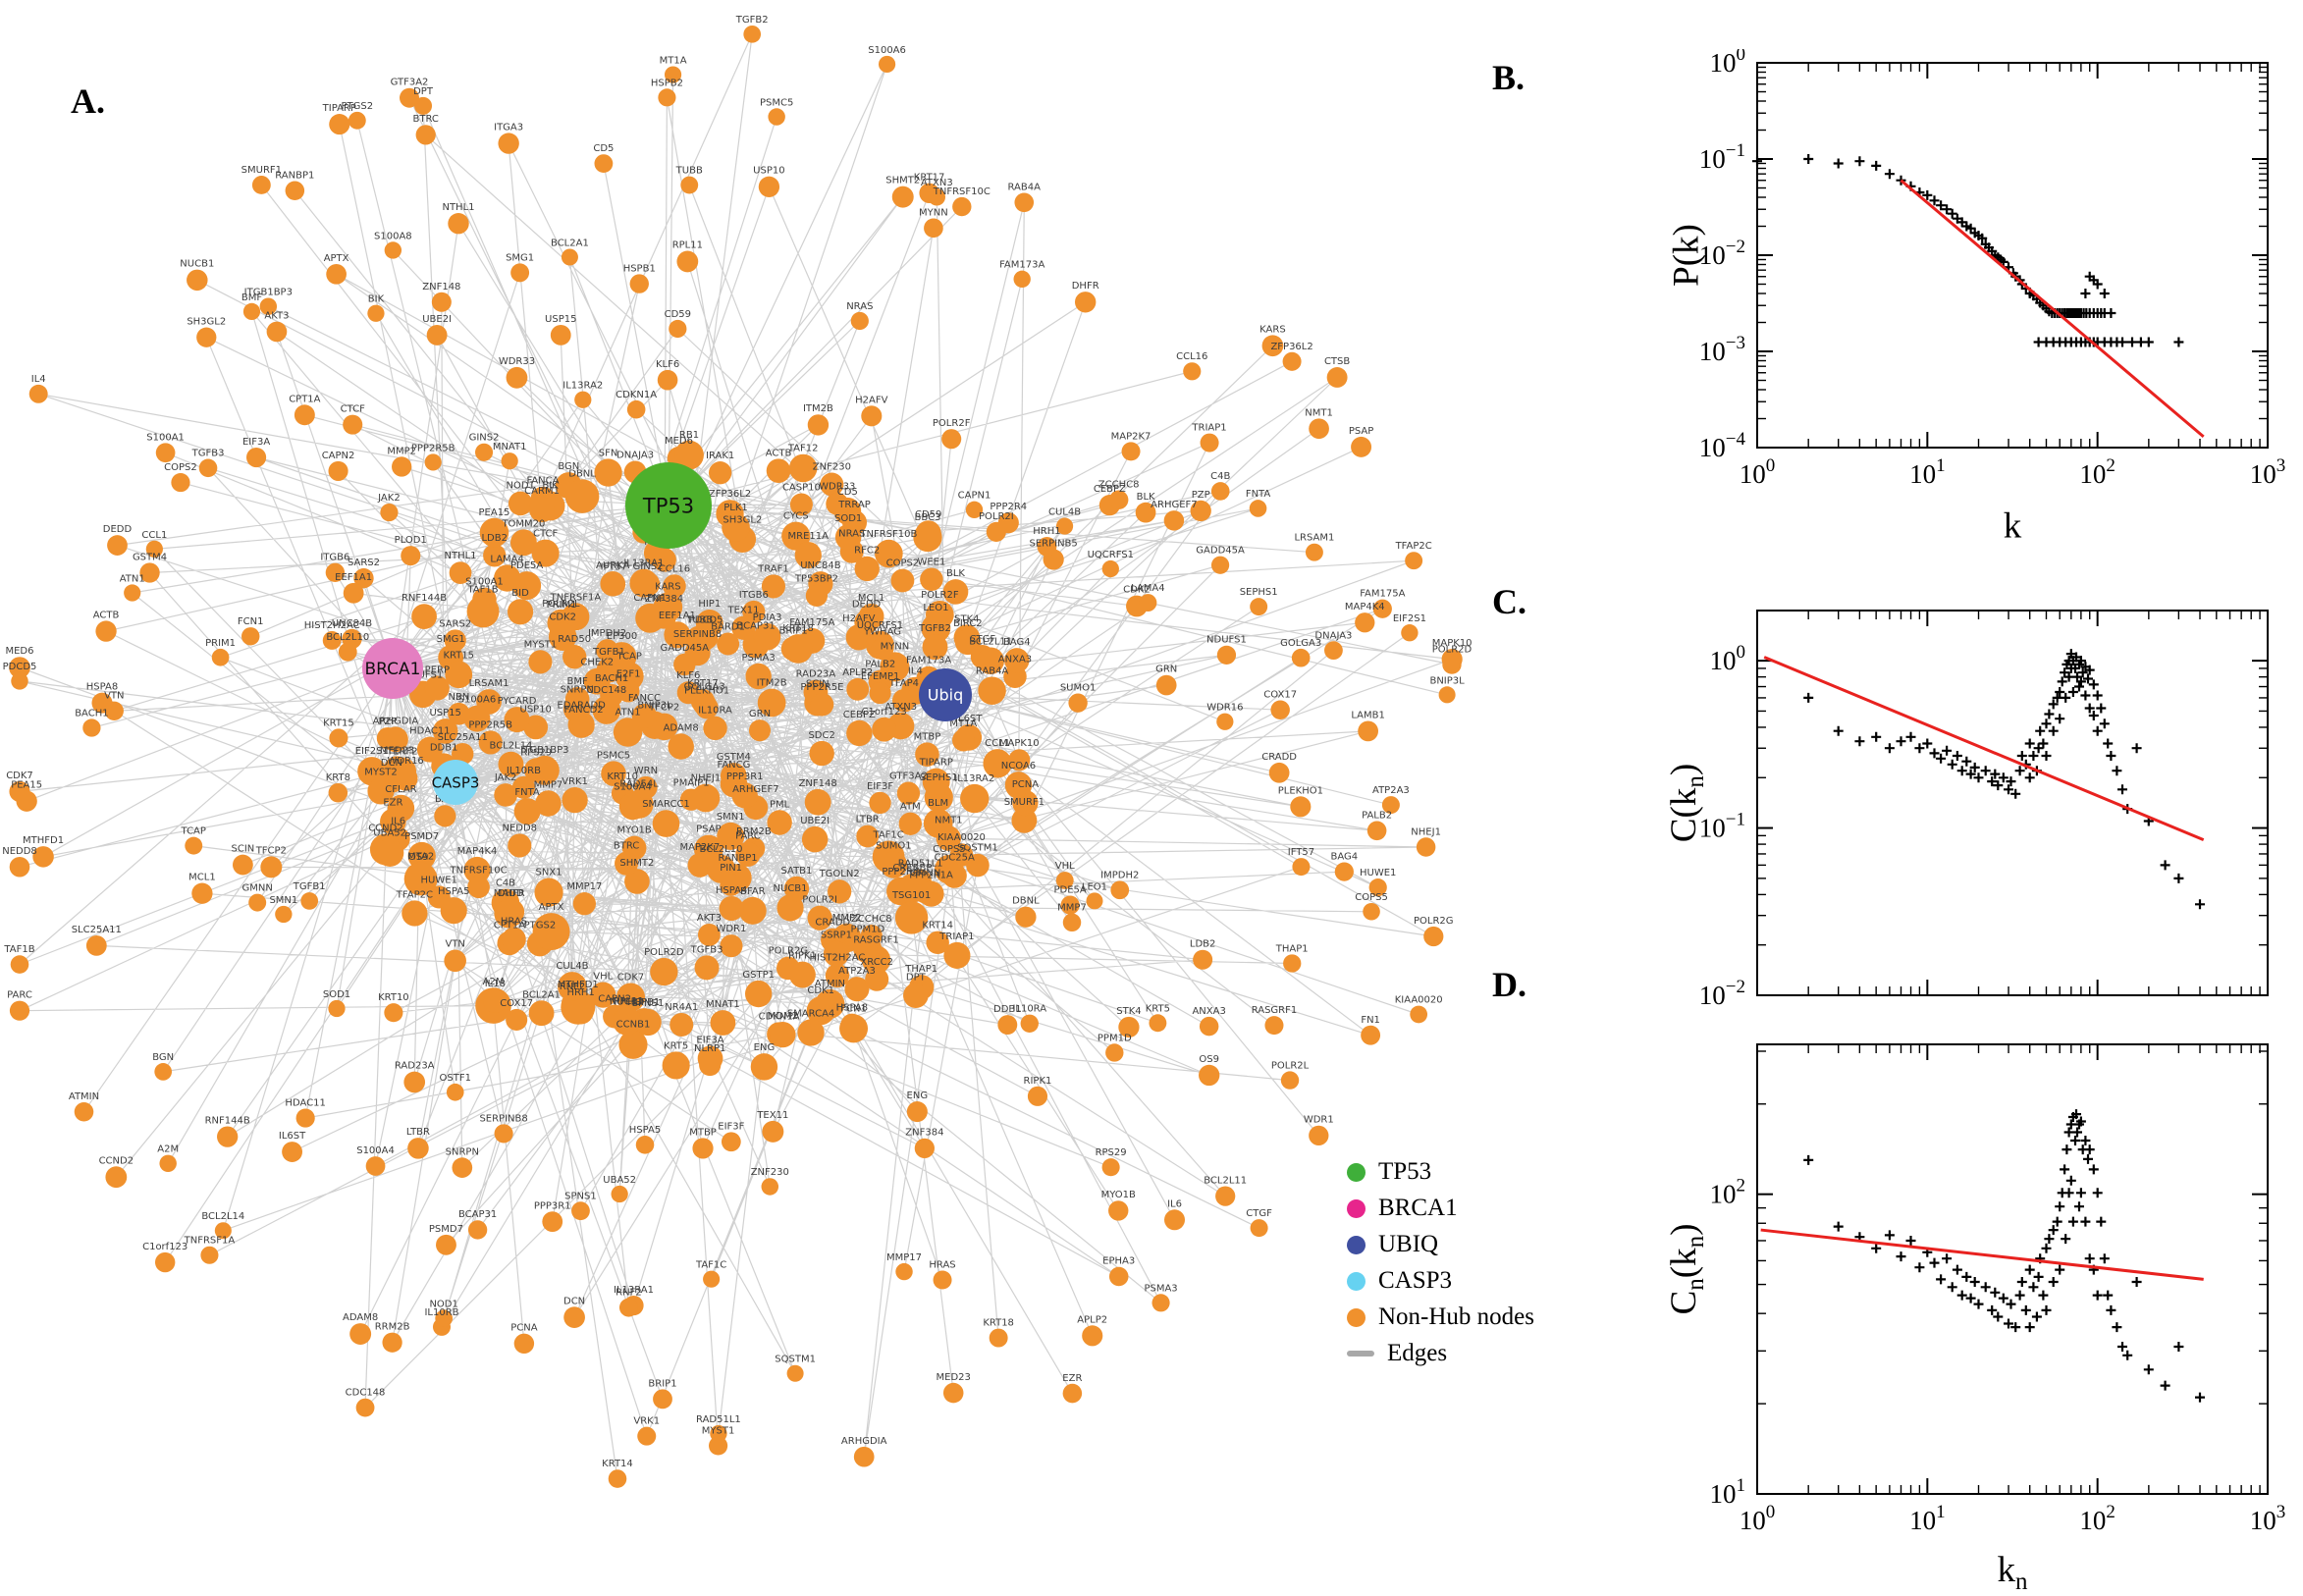  I want to click on node-label: WDR33, so click(517, 362).